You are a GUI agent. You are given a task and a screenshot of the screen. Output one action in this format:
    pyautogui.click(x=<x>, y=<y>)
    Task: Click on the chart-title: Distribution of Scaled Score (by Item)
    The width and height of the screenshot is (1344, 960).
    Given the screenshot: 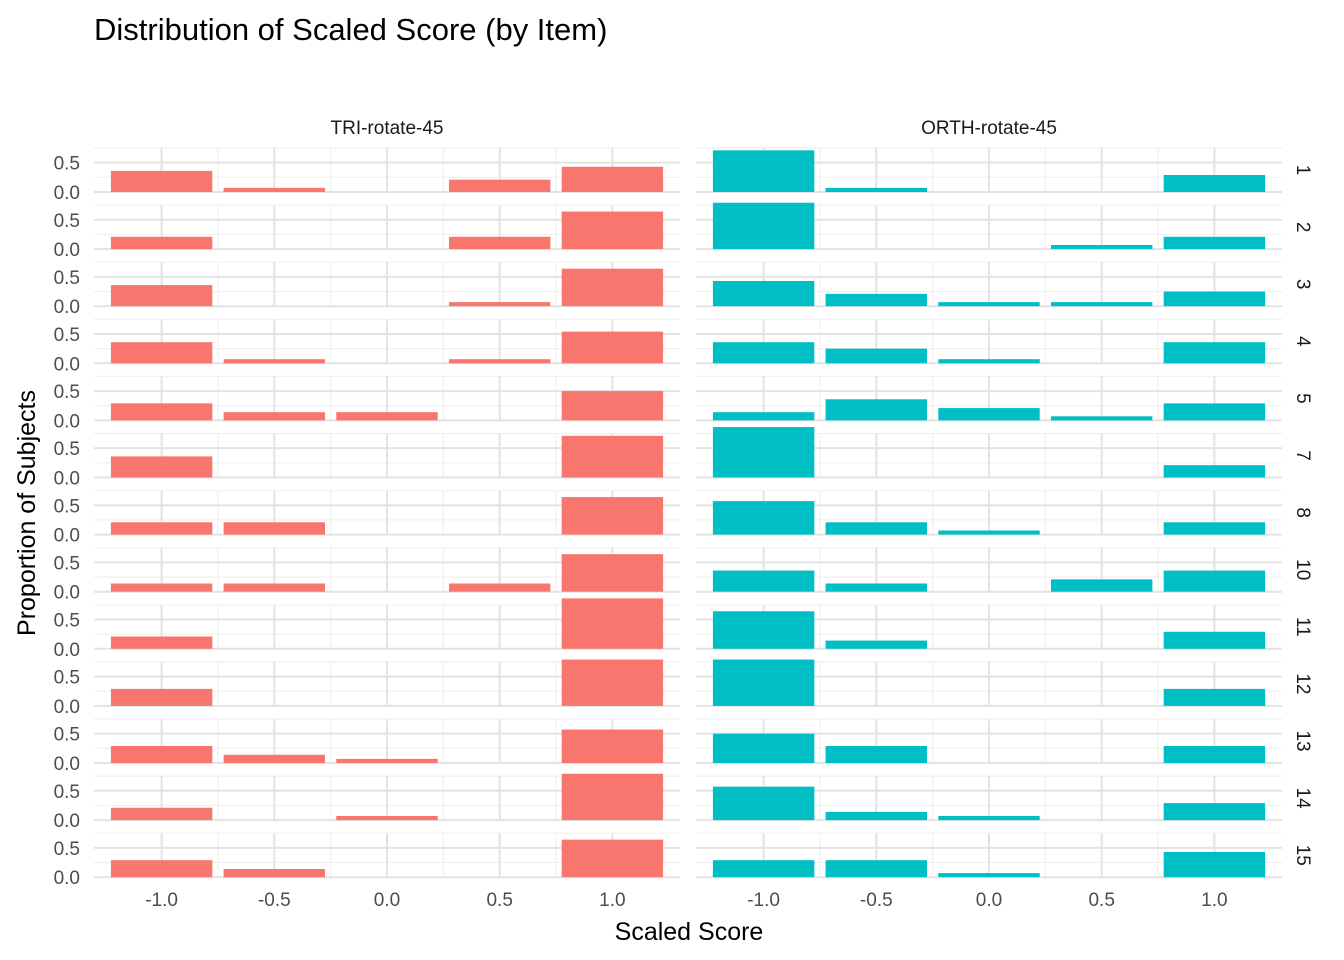 What is the action you would take?
    pyautogui.click(x=350, y=29)
    